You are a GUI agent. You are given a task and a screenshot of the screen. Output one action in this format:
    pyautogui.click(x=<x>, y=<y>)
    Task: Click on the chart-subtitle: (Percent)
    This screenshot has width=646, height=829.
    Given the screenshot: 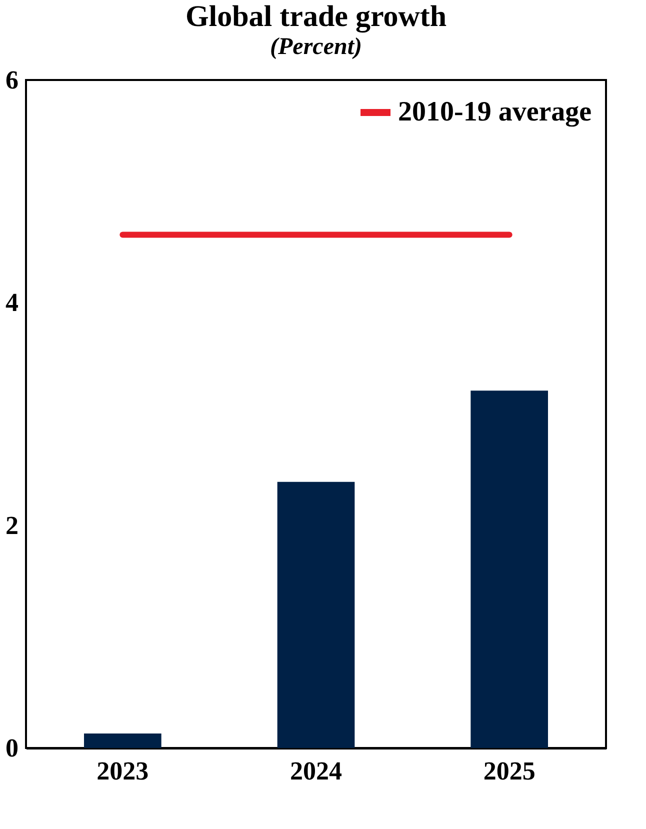 What is the action you would take?
    pyautogui.click(x=316, y=47)
    